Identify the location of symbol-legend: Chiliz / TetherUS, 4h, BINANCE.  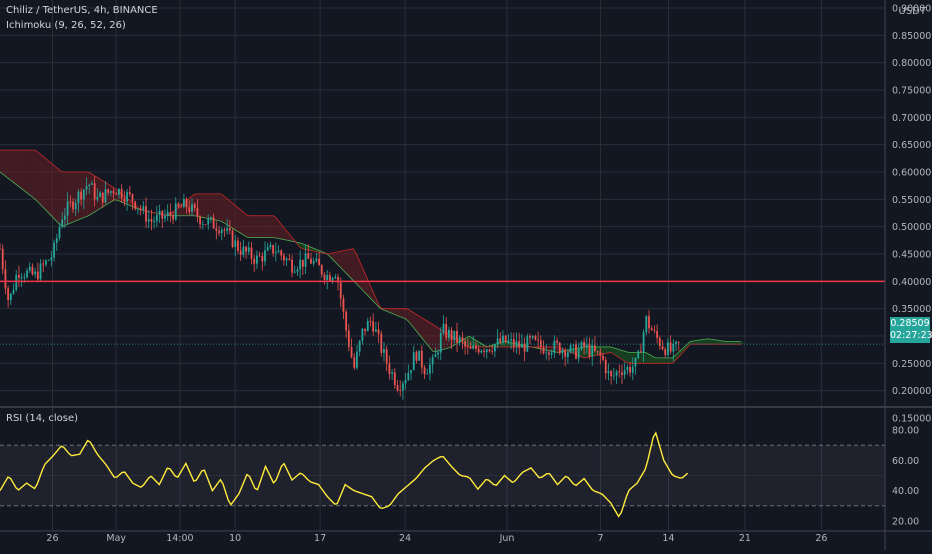
(82, 10).